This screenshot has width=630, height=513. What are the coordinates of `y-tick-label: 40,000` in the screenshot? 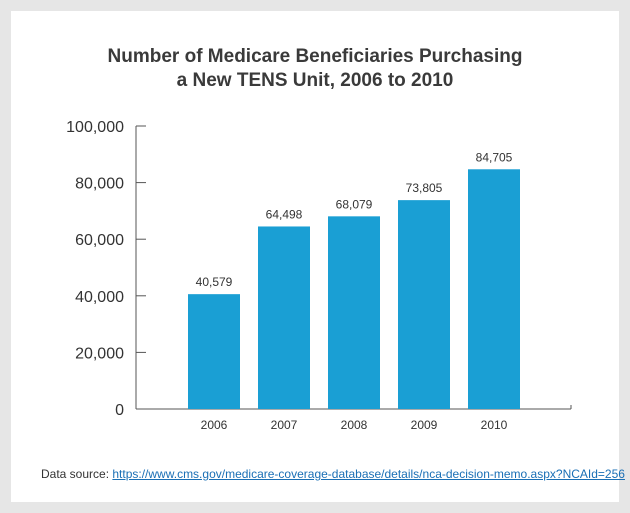 It's located at (99, 297).